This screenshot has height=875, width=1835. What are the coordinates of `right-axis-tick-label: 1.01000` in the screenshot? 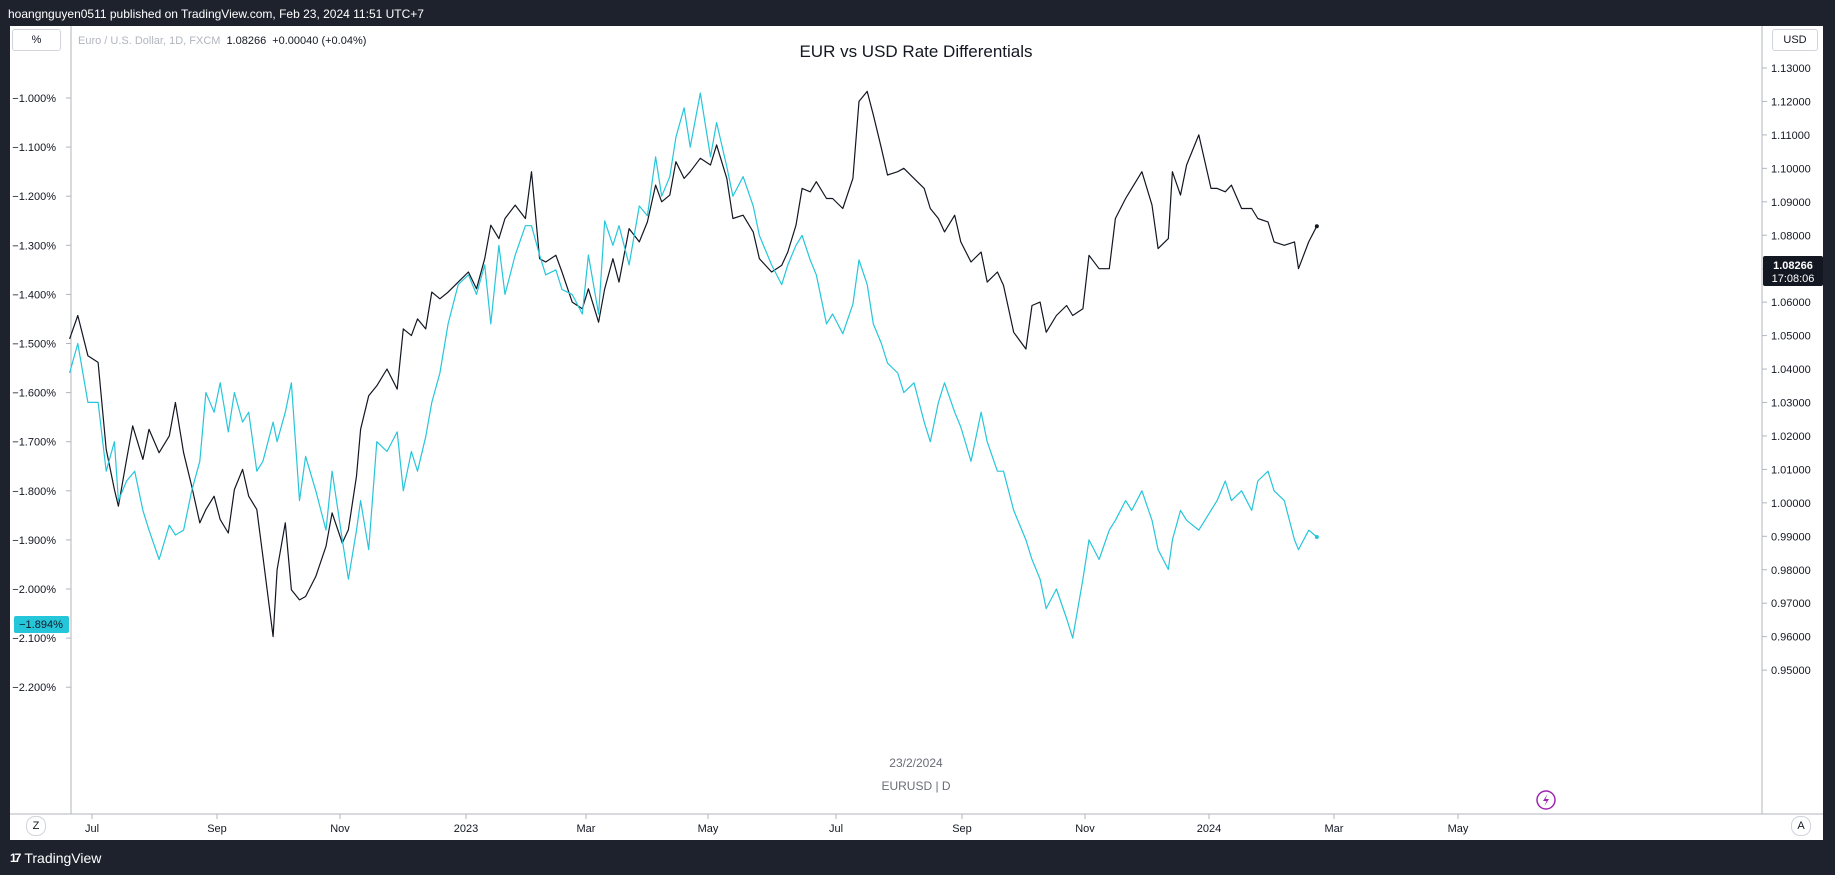 It's located at (1791, 470).